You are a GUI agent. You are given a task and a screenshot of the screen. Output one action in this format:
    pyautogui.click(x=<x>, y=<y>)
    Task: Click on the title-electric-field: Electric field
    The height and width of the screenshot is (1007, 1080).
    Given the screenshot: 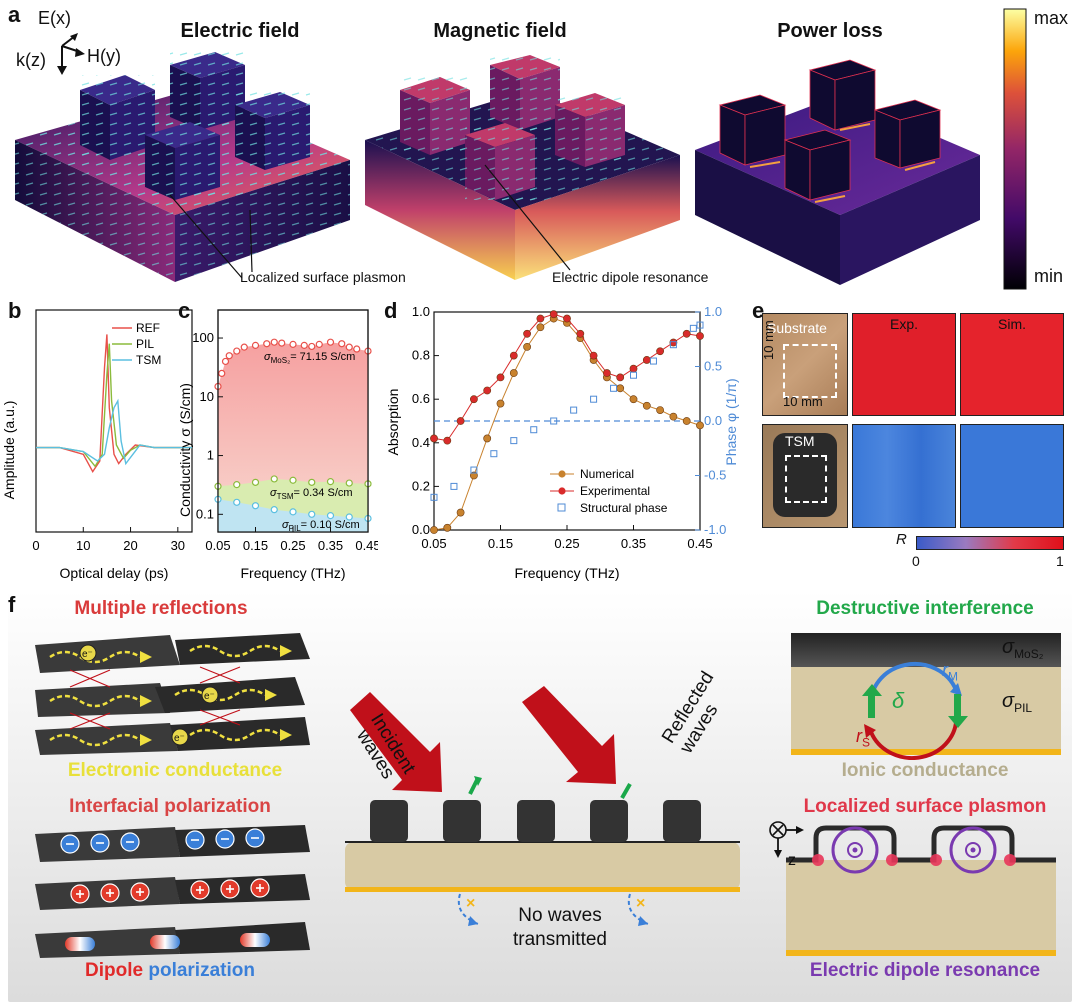 What is the action you would take?
    pyautogui.click(x=240, y=31)
    